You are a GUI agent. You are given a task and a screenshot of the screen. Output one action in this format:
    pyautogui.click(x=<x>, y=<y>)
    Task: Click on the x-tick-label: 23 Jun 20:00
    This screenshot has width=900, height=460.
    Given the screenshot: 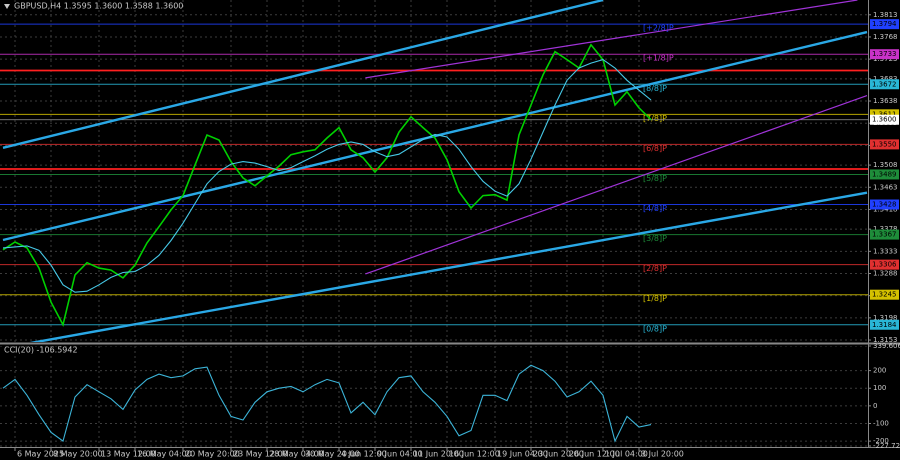 What is the action you would take?
    pyautogui.click(x=558, y=454)
    